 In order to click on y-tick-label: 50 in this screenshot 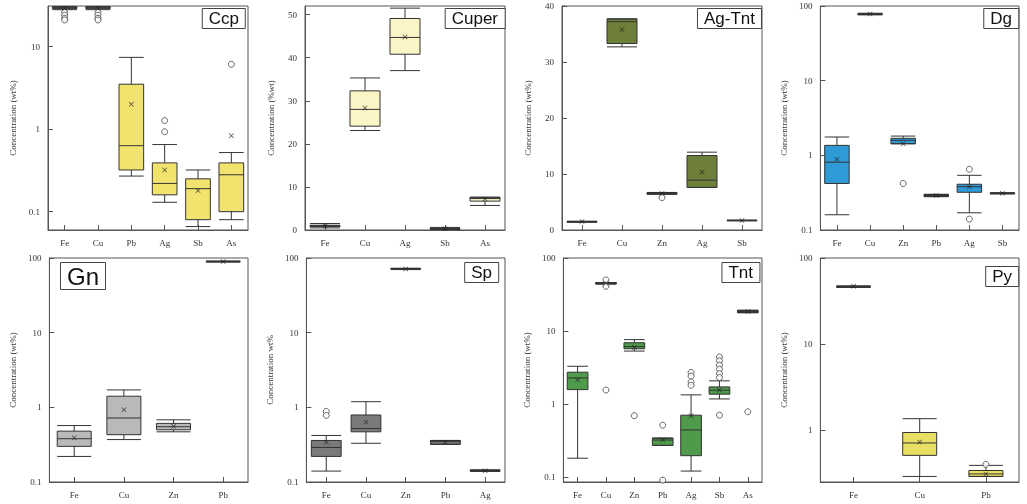, I will do `click(293, 14)`.